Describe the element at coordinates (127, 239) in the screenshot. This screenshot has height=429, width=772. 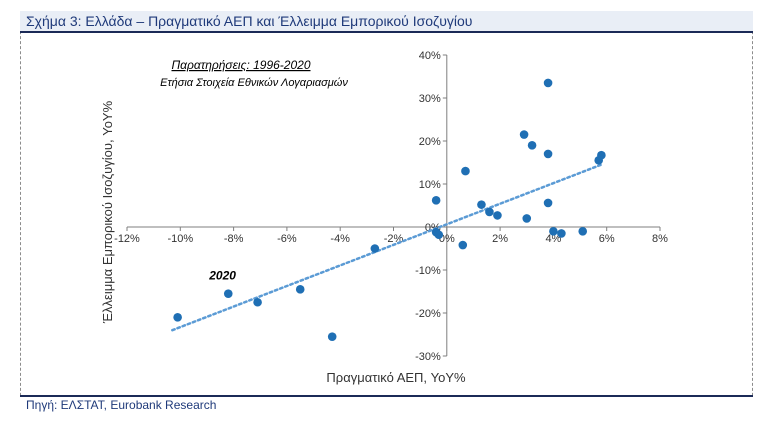
I see `x-tick-label: -12%` at that location.